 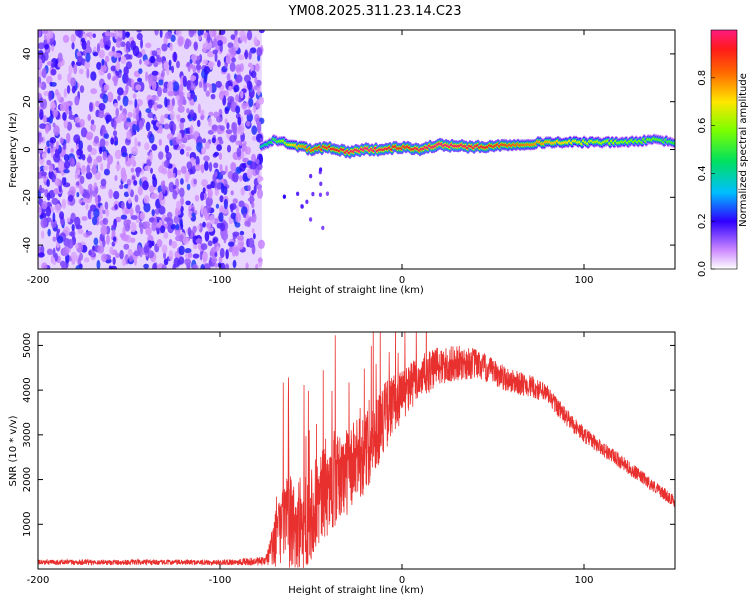 I want to click on snr-ylabel: SNR (10 * v/v), so click(x=13, y=450).